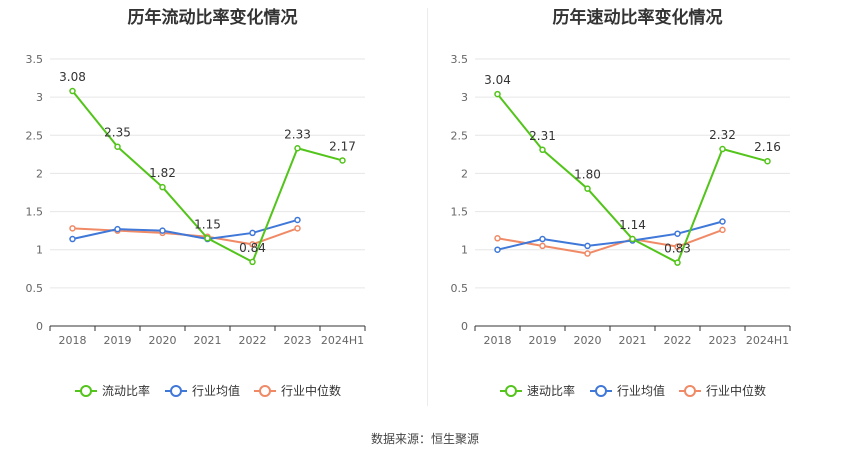  Describe the element at coordinates (297, 134) in the screenshot. I see `data-label: 2.33` at that location.